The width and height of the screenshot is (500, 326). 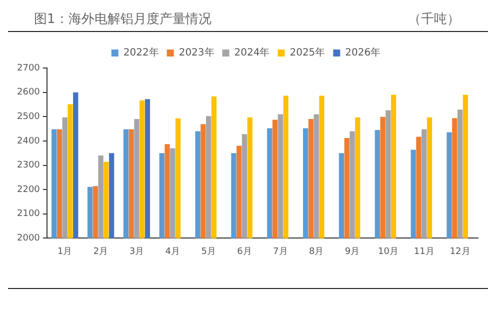 What do you see at coordinates (172, 251) in the screenshot?
I see `x-tick-label: 4月` at bounding box center [172, 251].